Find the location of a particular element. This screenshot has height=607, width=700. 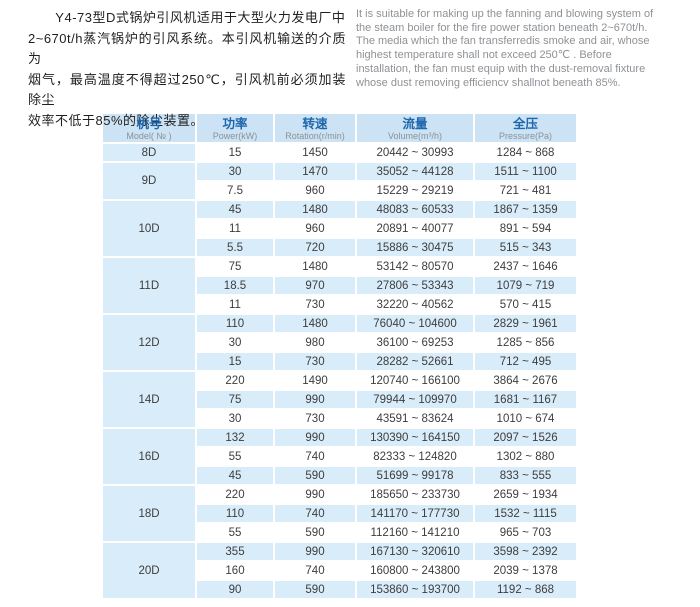

model-cell: 10D is located at coordinates (149, 228).